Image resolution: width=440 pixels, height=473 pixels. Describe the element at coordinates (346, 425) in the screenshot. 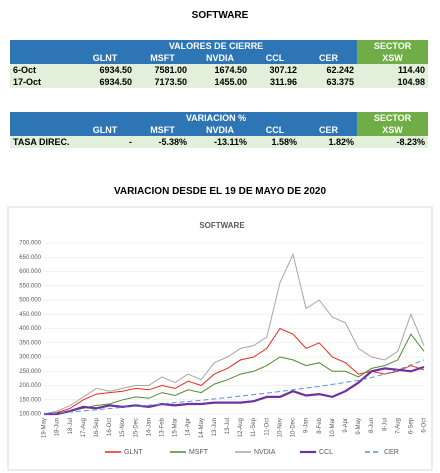

I see `x-tick-label: 9-Apr` at that location.